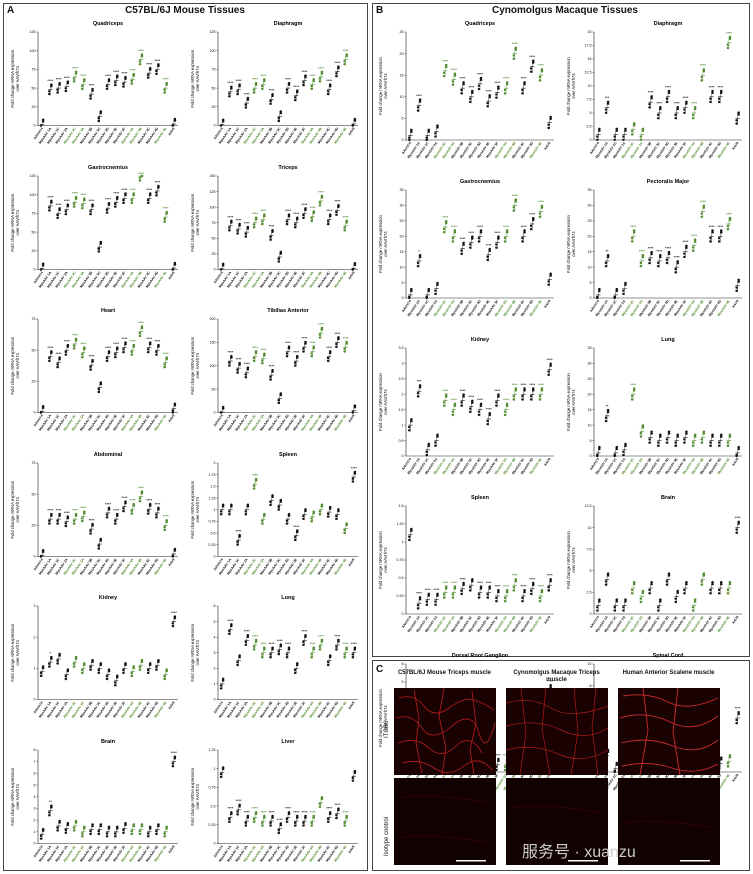  What do you see at coordinates (33, 176) in the screenshot?
I see `y-tick-label: 125` at bounding box center [33, 176].